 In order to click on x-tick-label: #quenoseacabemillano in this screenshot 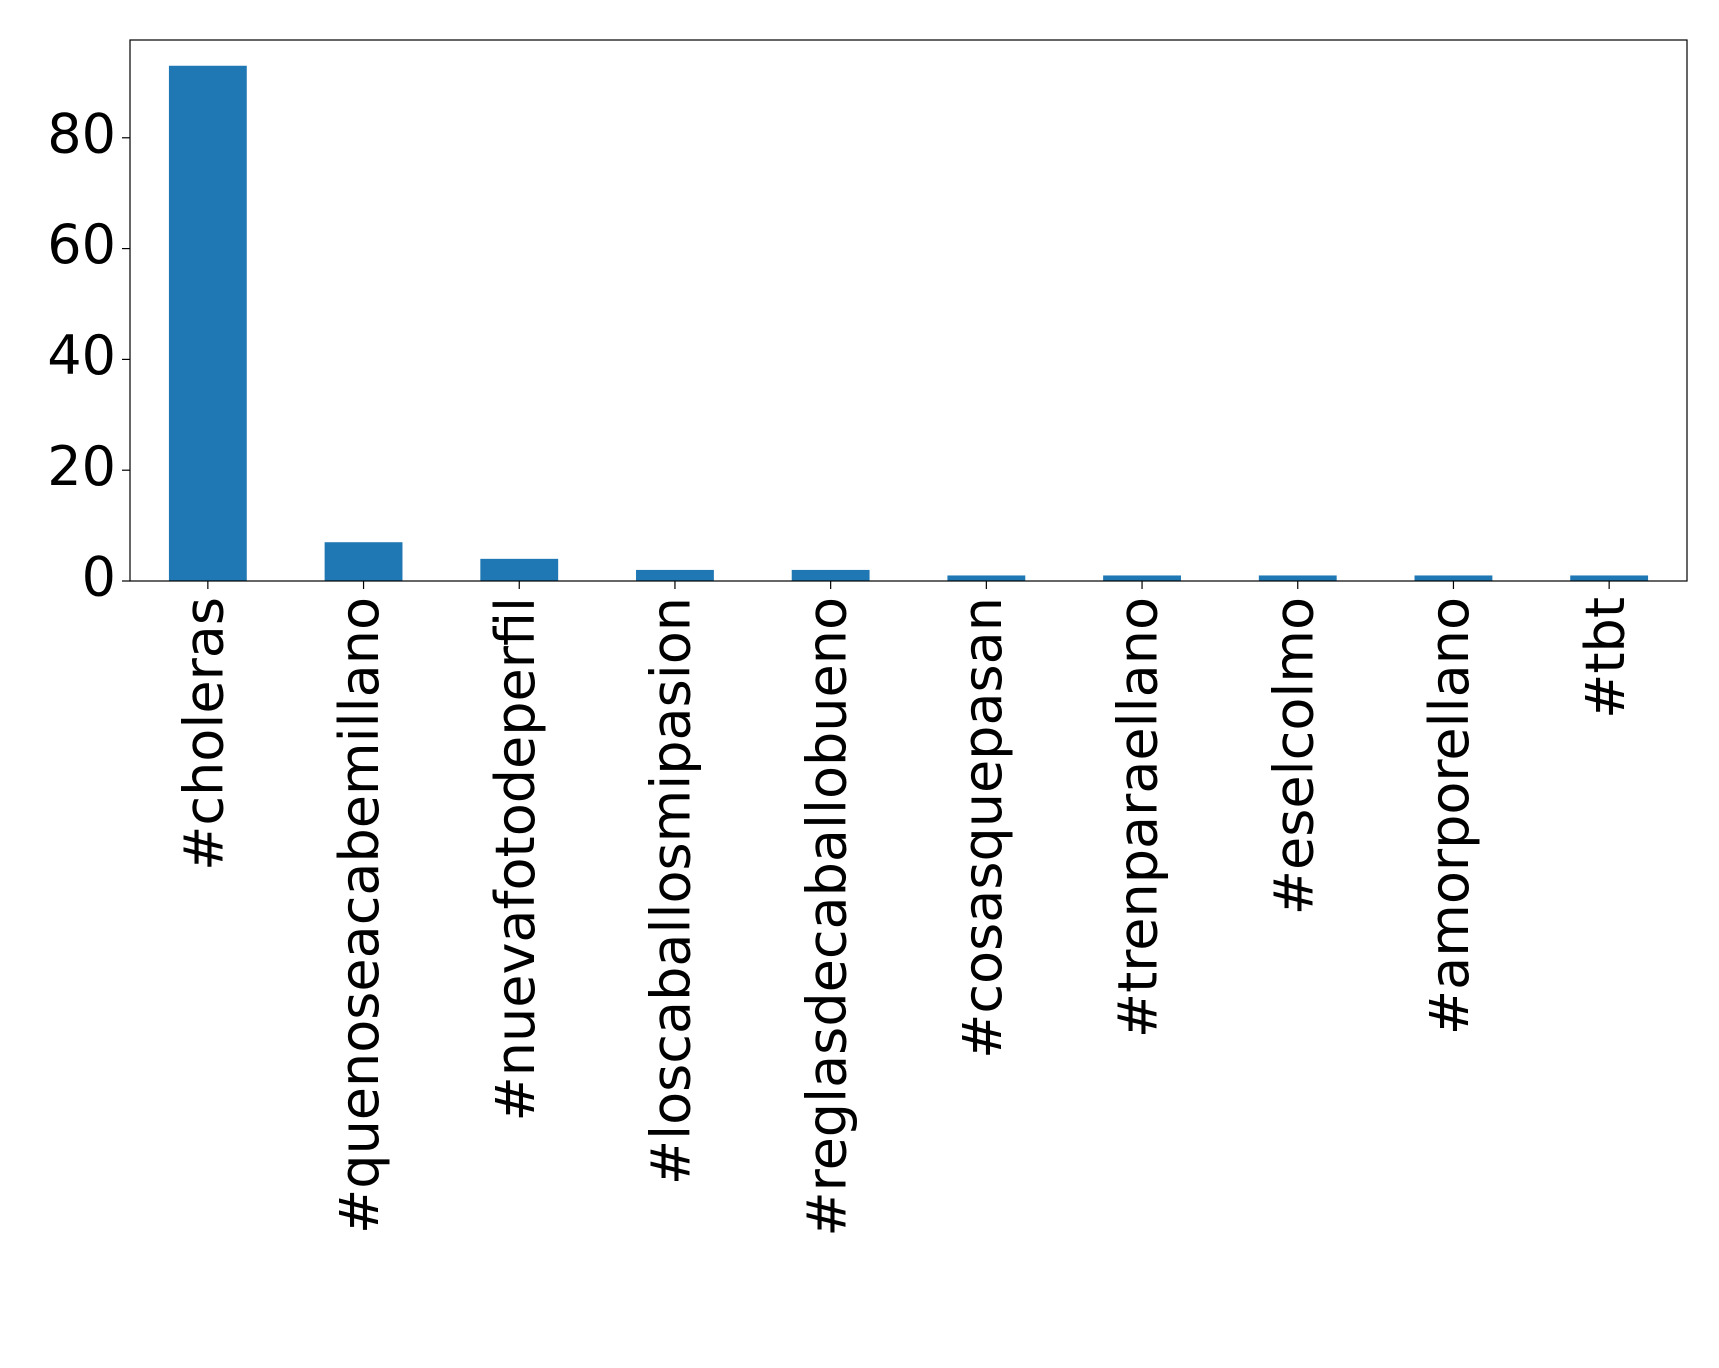, I will do `click(359, 915)`.